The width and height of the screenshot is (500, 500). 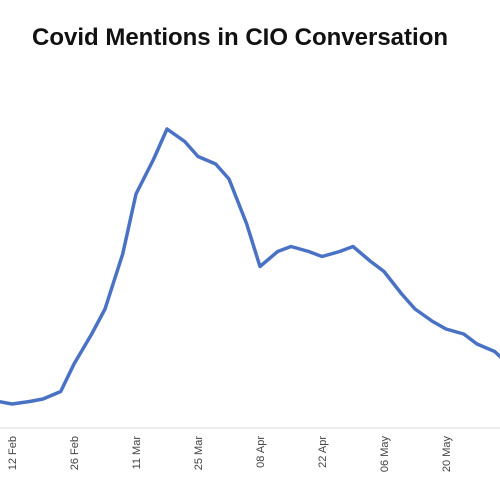 What do you see at coordinates (13, 453) in the screenshot?
I see `x-tick-label: 12 Feb` at bounding box center [13, 453].